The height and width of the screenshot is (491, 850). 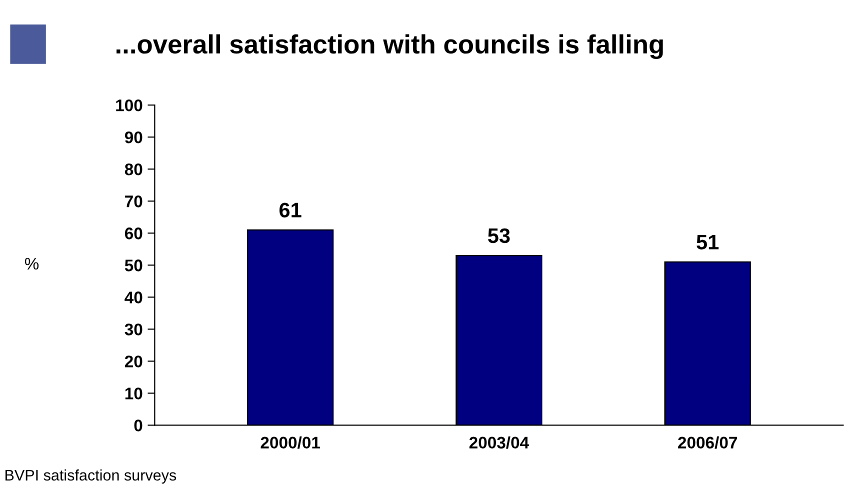 What do you see at coordinates (133, 394) in the screenshot?
I see `y-tick-label: 10` at bounding box center [133, 394].